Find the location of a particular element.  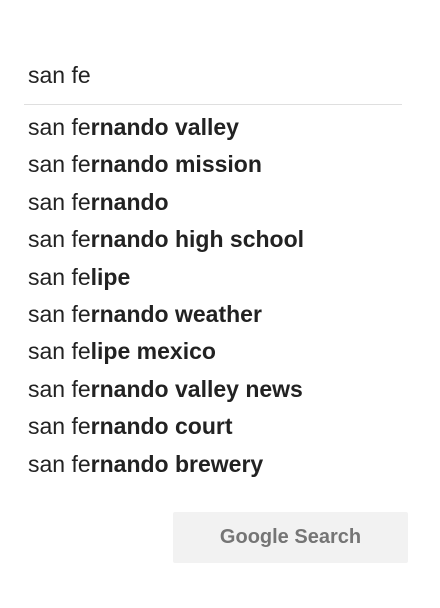

suggestion-item: san fernando valley news is located at coordinates (218, 389).